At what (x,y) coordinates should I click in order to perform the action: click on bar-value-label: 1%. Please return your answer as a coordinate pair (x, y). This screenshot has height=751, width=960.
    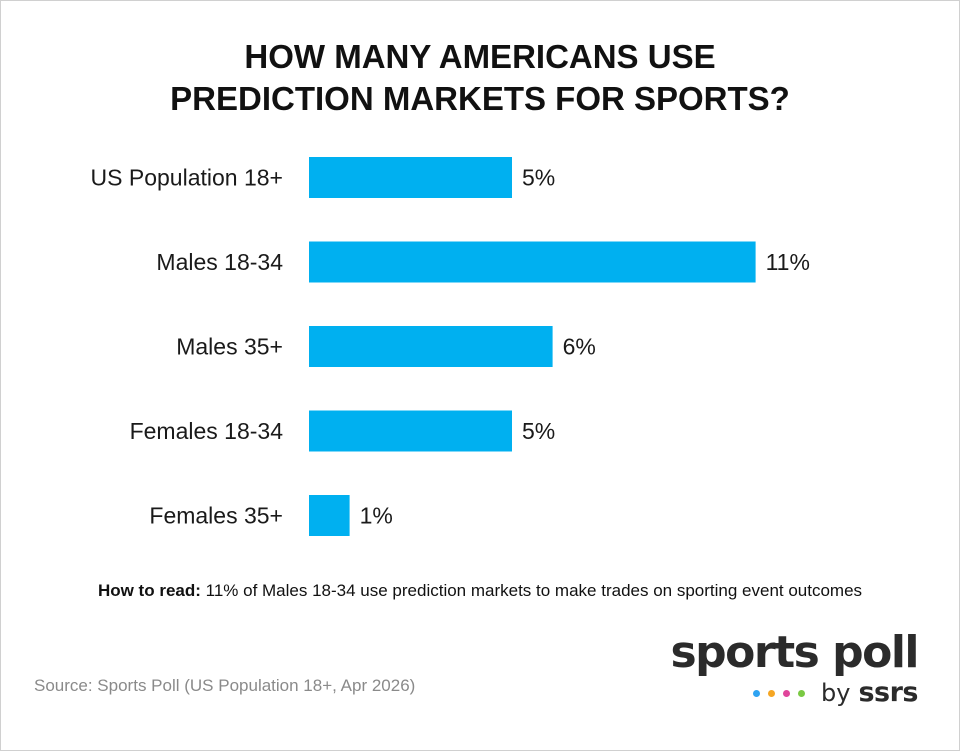
    Looking at the image, I should click on (376, 516).